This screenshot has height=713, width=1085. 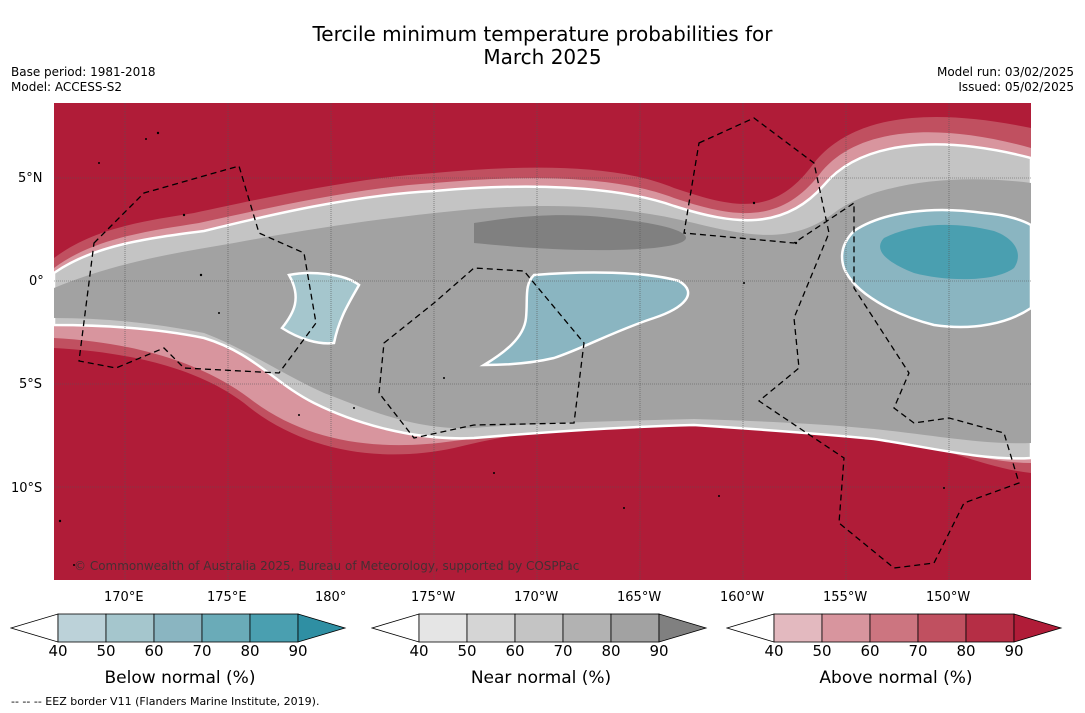 What do you see at coordinates (742, 597) in the screenshot?
I see `lon-tick-160w: 160°W` at bounding box center [742, 597].